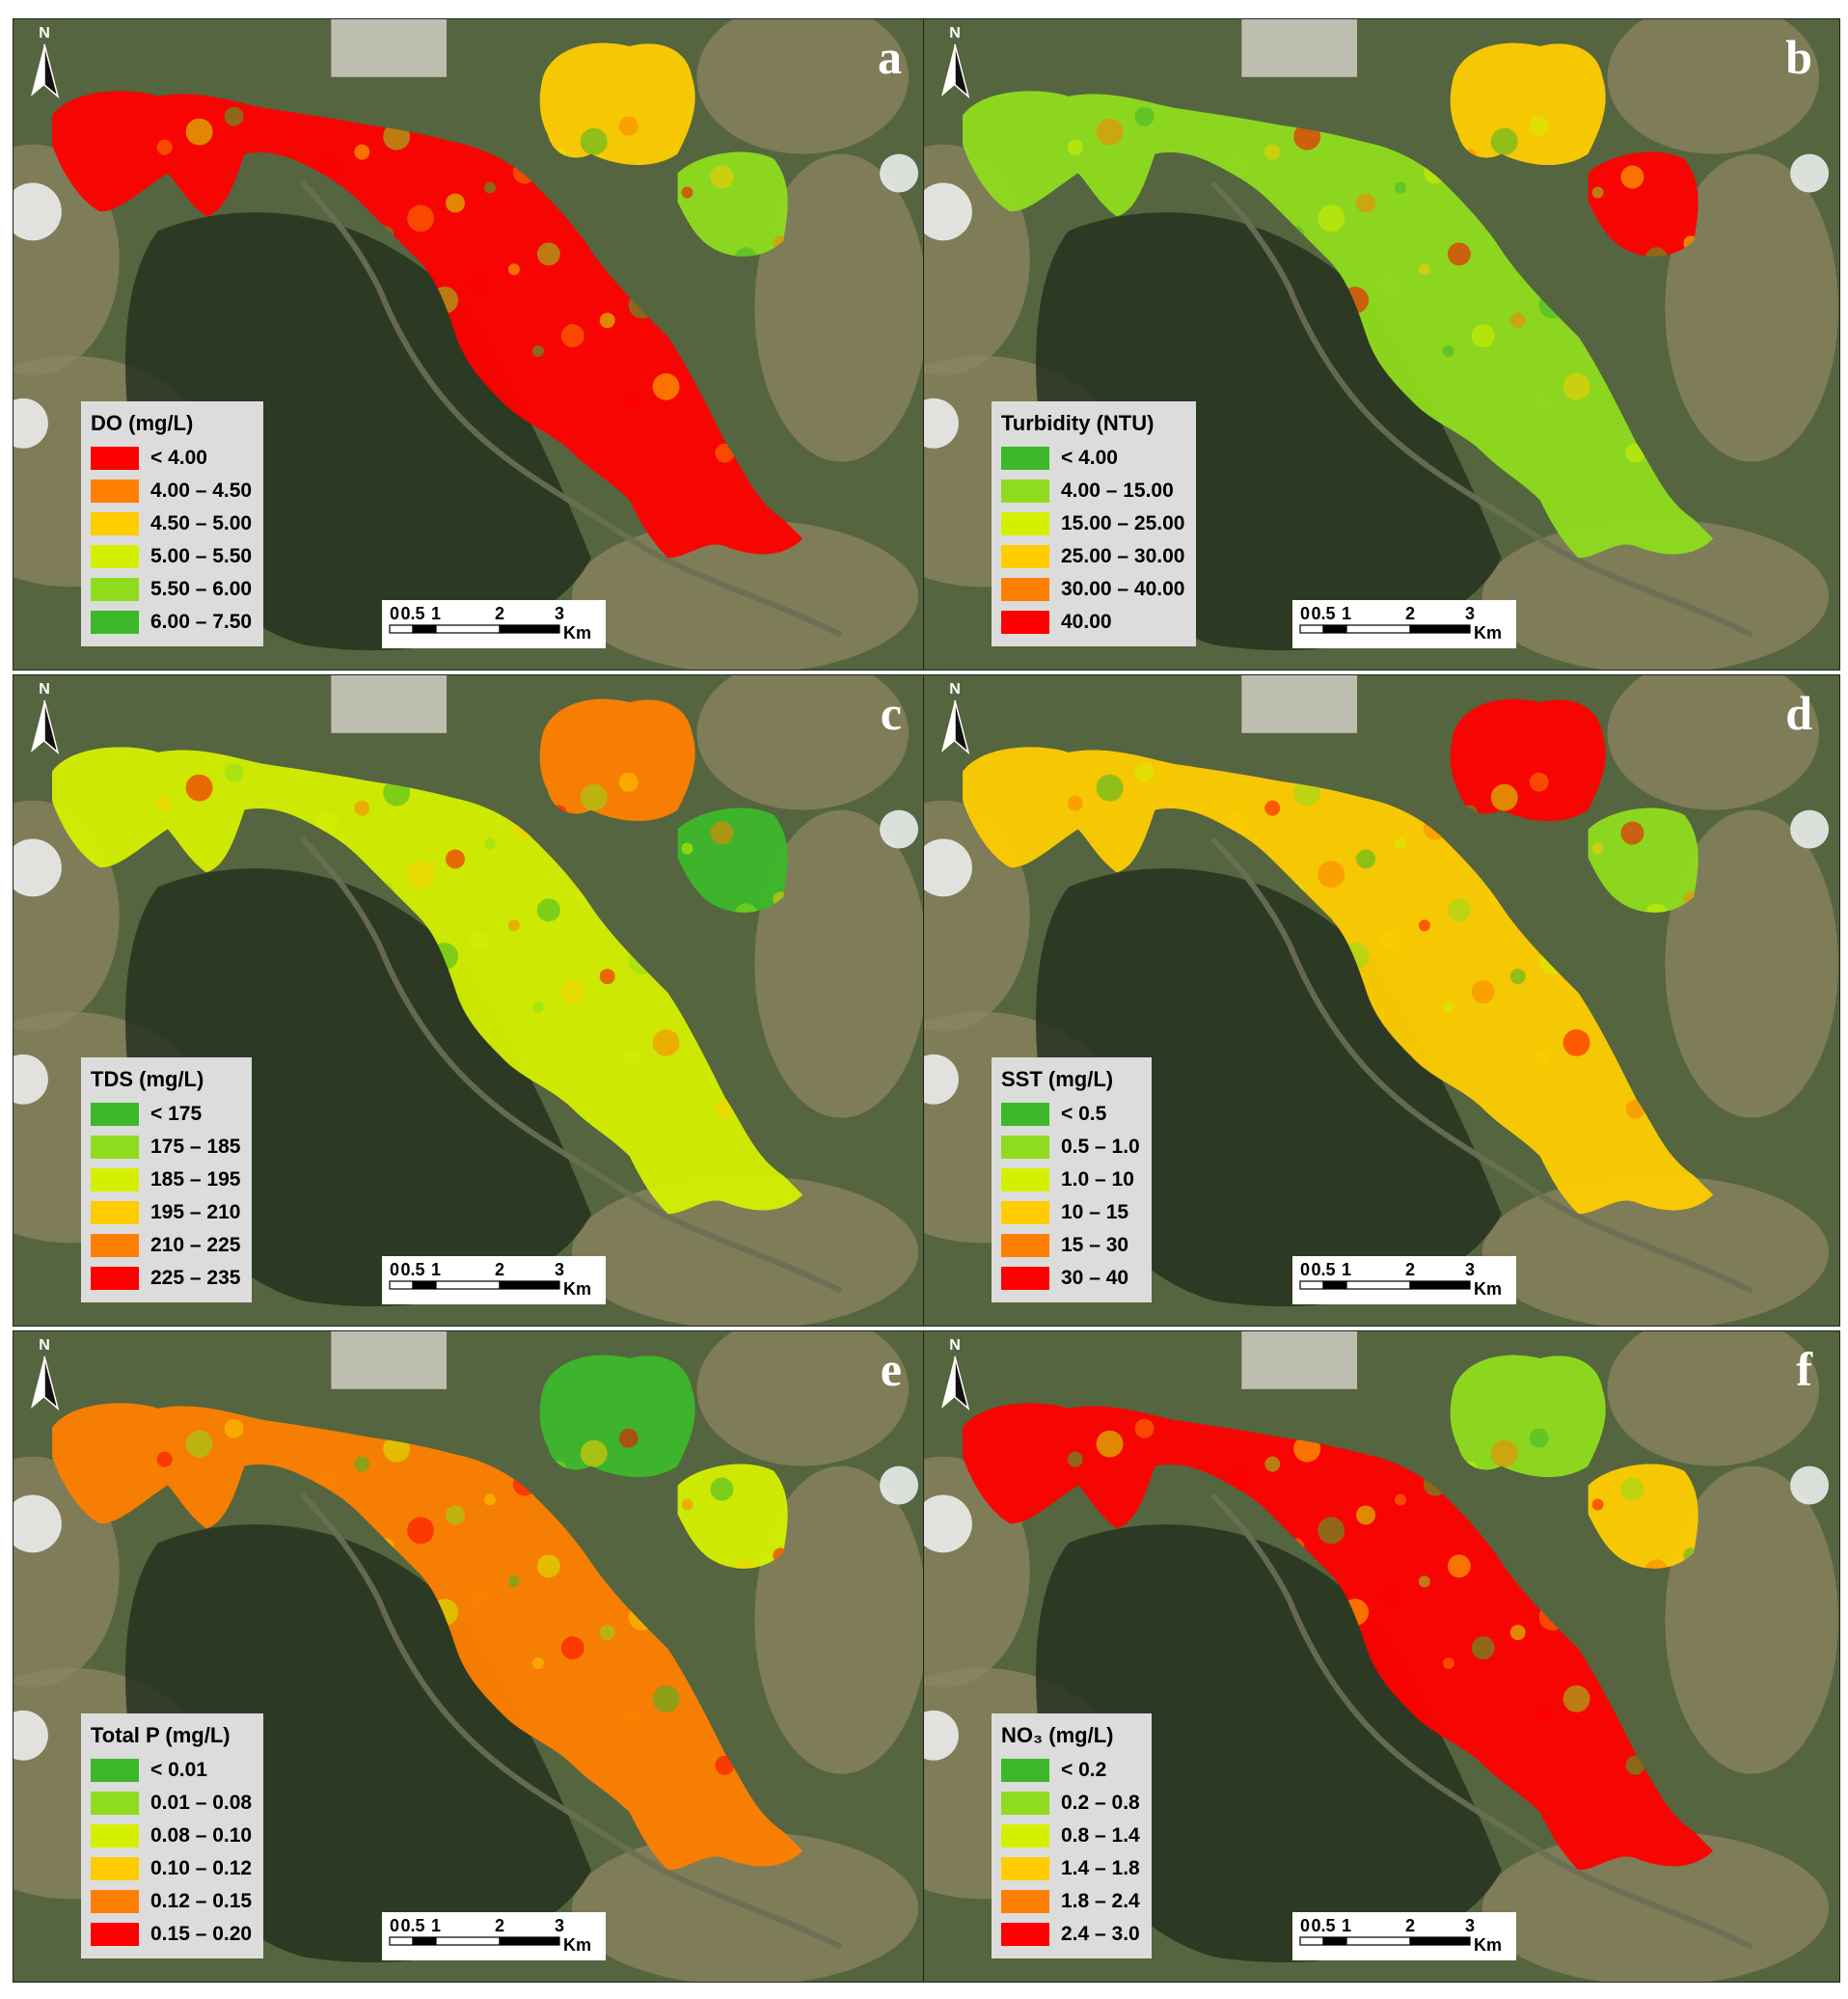 Image resolution: width=1848 pixels, height=1999 pixels. What do you see at coordinates (201, 1803) in the screenshot?
I see `legend-label: 0.01 – 0.08` at bounding box center [201, 1803].